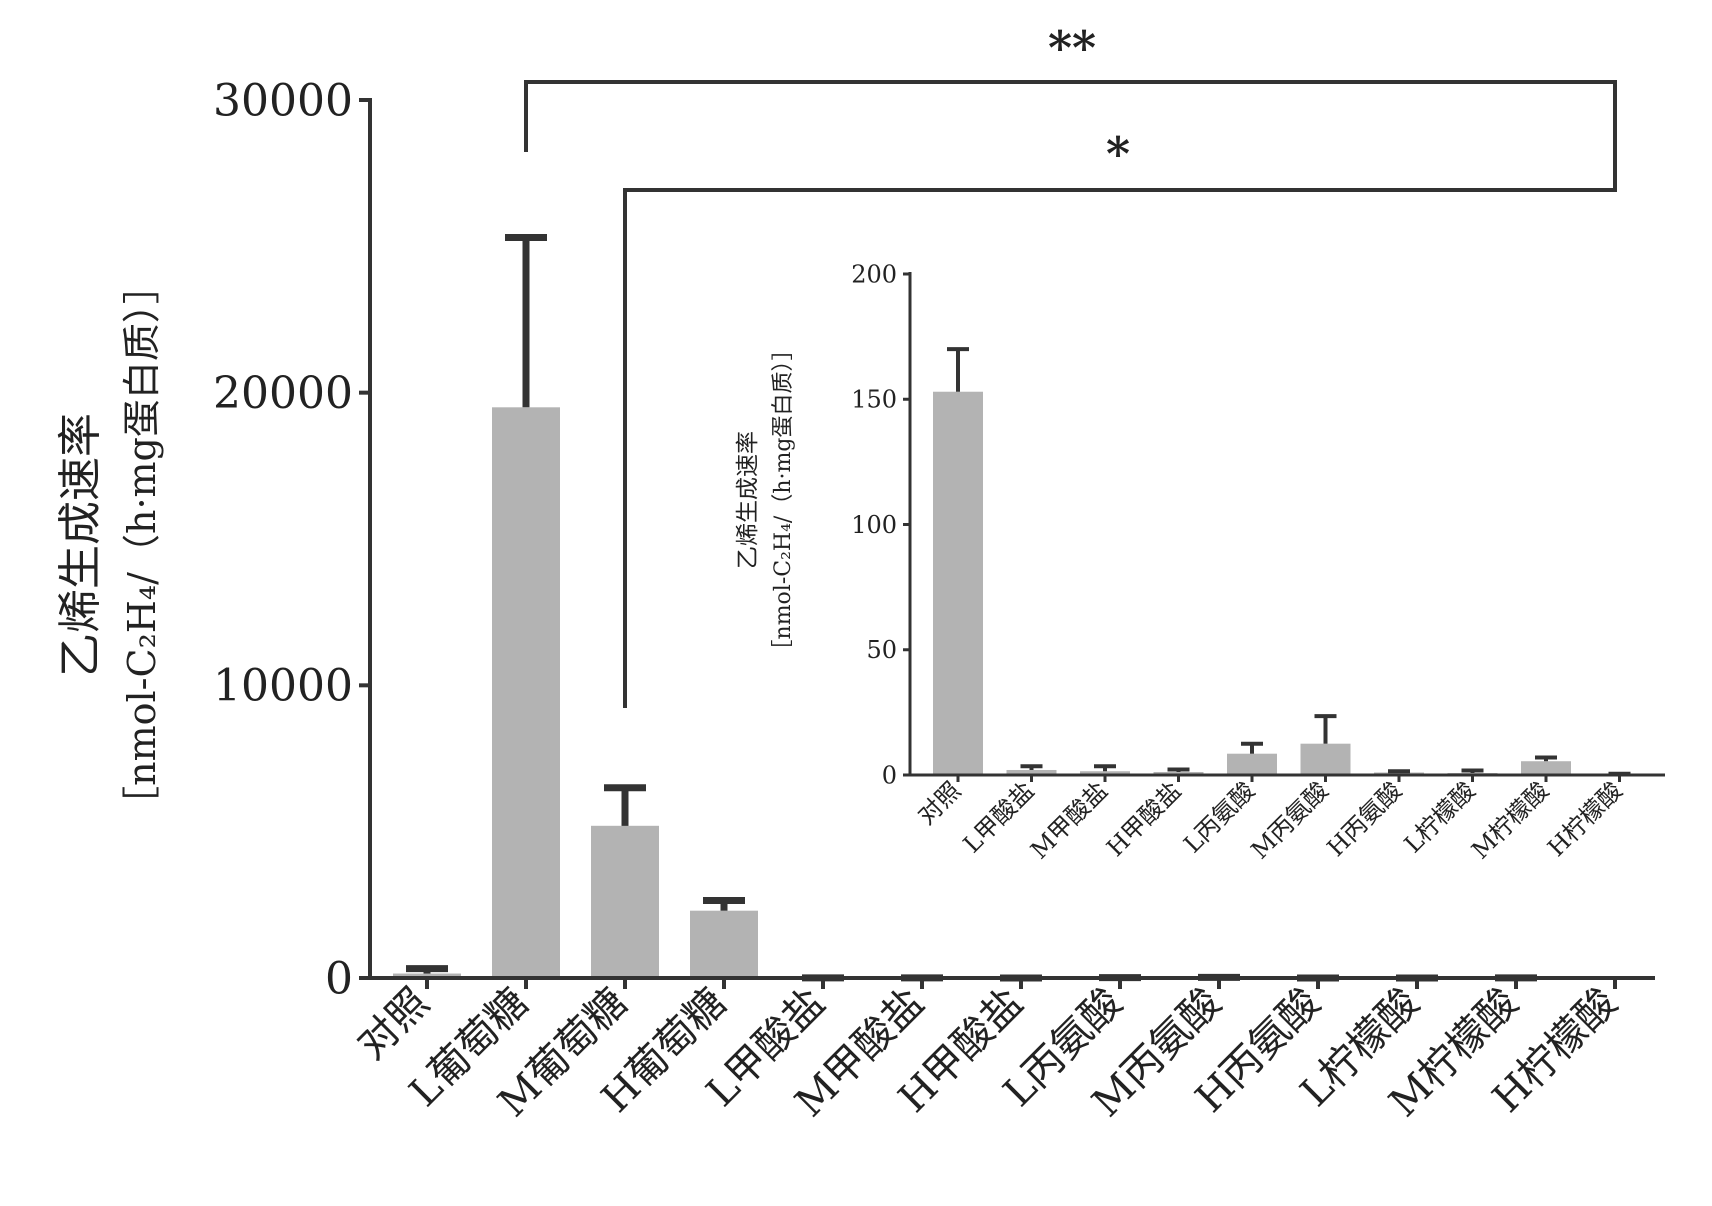 Image resolution: width=1712 pixels, height=1206 pixels. Describe the element at coordinates (283, 393) in the screenshot. I see `y-tick-label: 20000` at that location.